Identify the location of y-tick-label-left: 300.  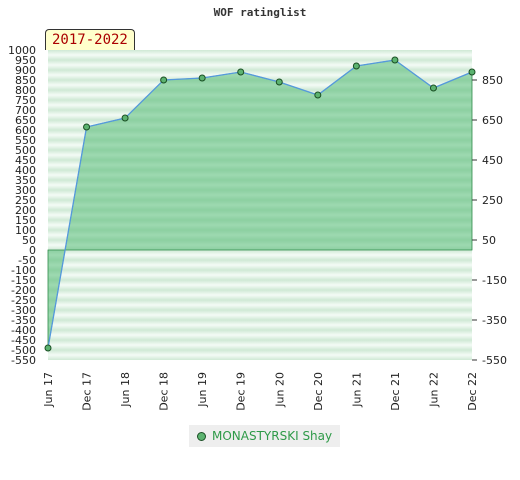
(25, 190).